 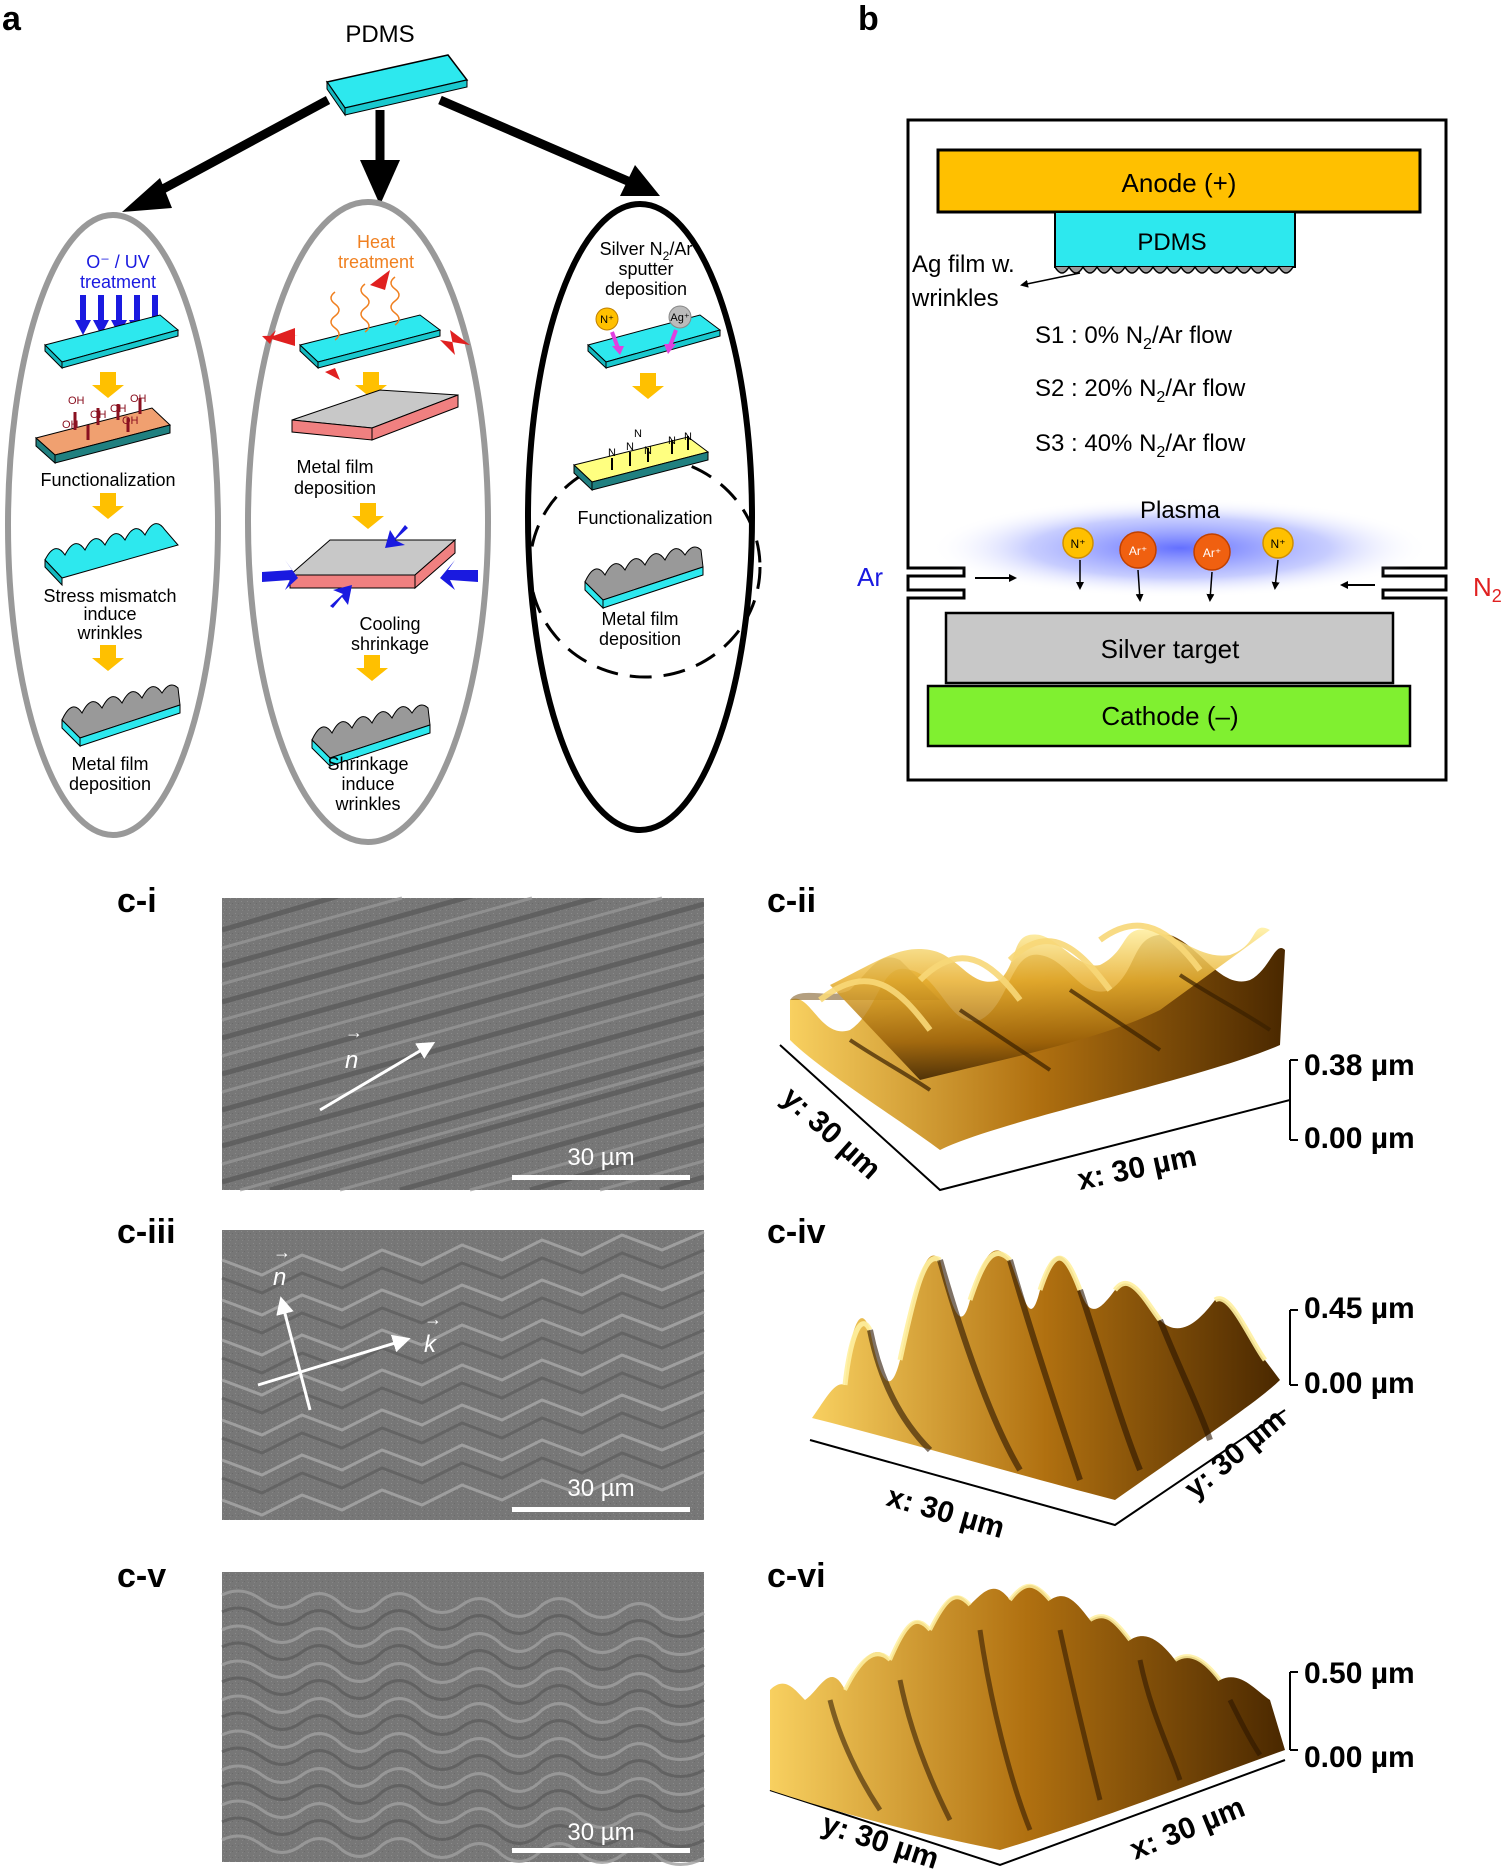 I want to click on cvi-x-axis: x: 30 µm, so click(x=1187, y=1829).